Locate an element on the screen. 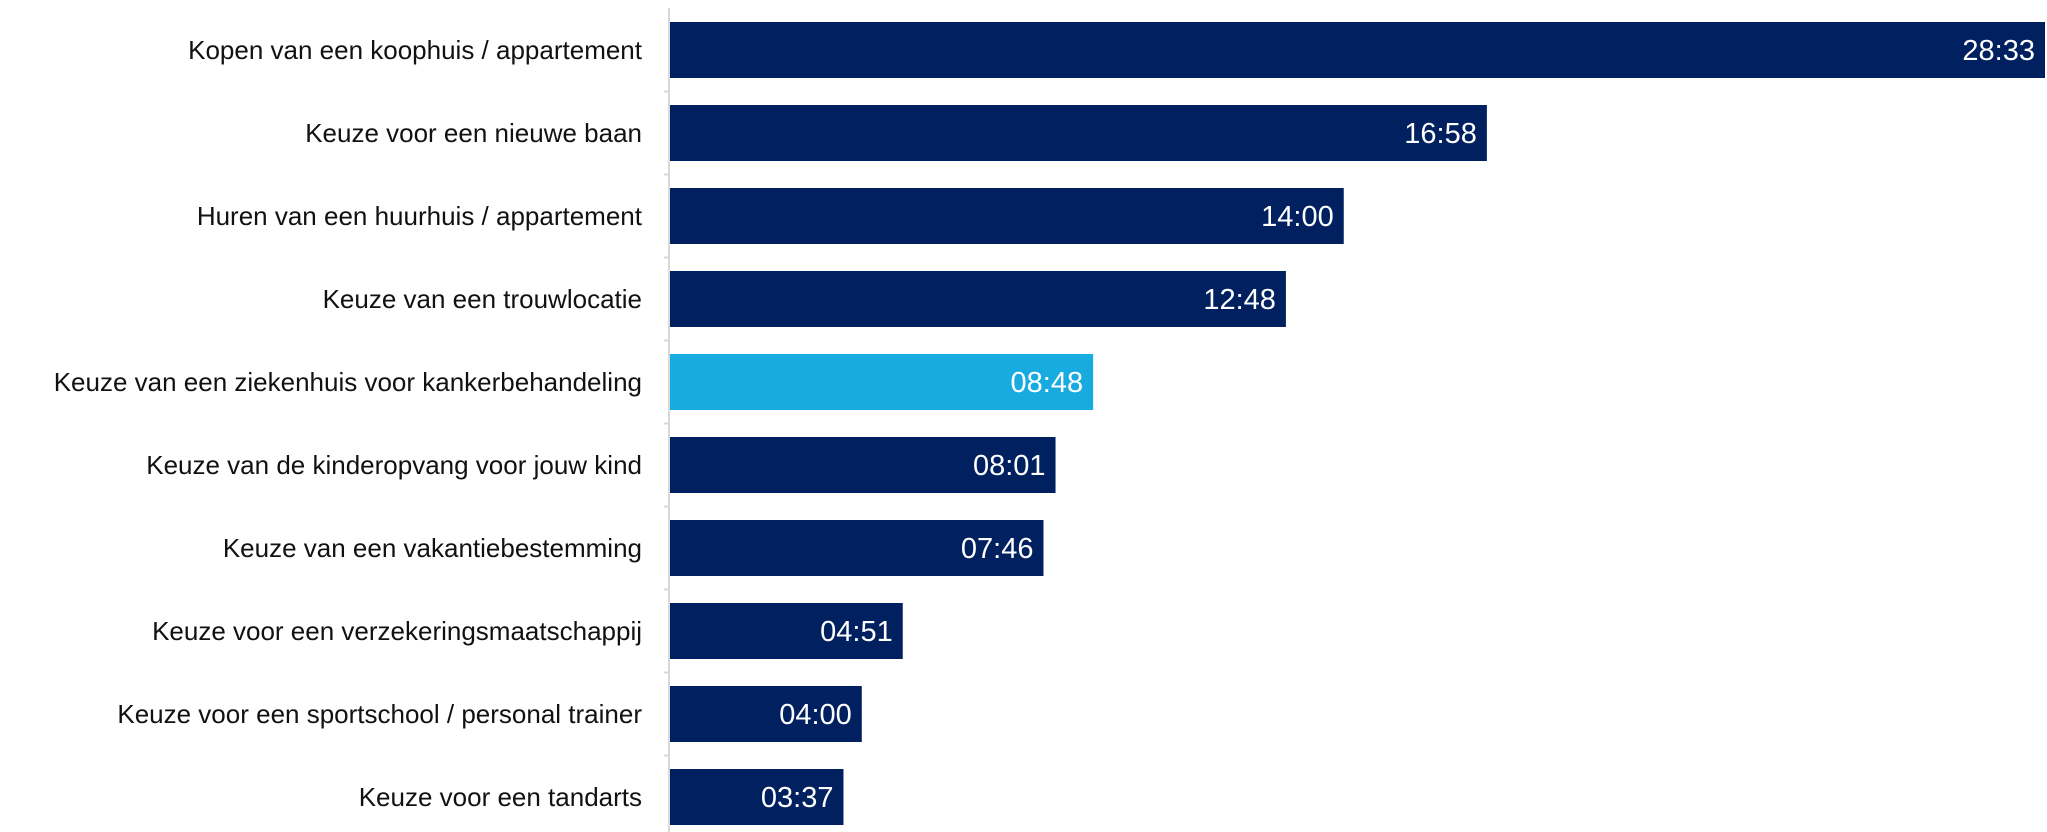  category-label: Keuze voor een tandarts is located at coordinates (500, 797).